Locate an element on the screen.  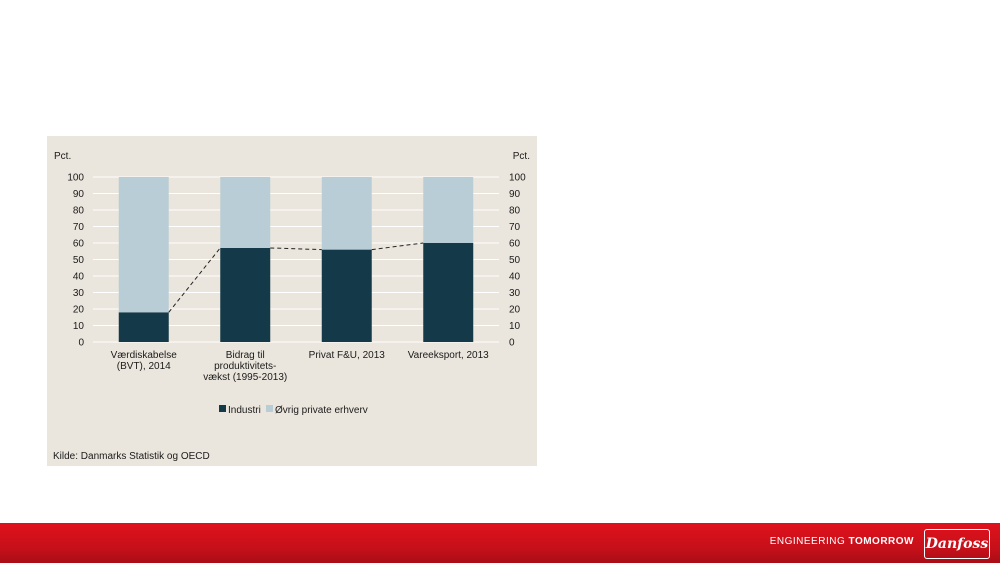
right-tick-label-80: 80 is located at coordinates (515, 211).